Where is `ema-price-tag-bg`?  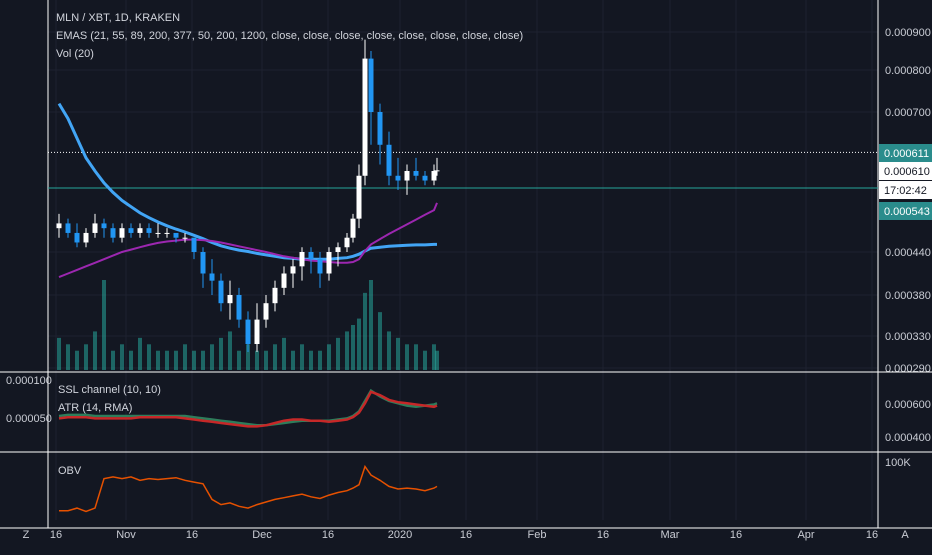 ema-price-tag-bg is located at coordinates (905, 211).